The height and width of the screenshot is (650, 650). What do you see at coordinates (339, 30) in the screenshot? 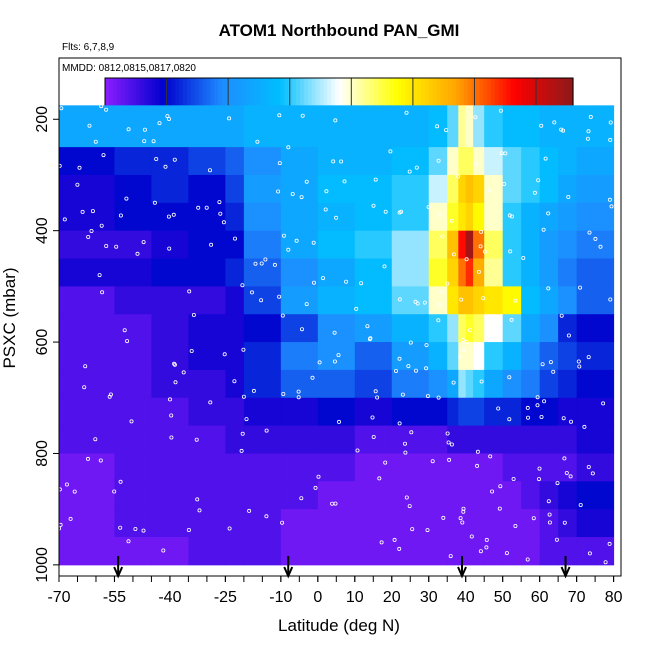
I see `chart-title: ATOM1 Northbound PAN_GMI` at bounding box center [339, 30].